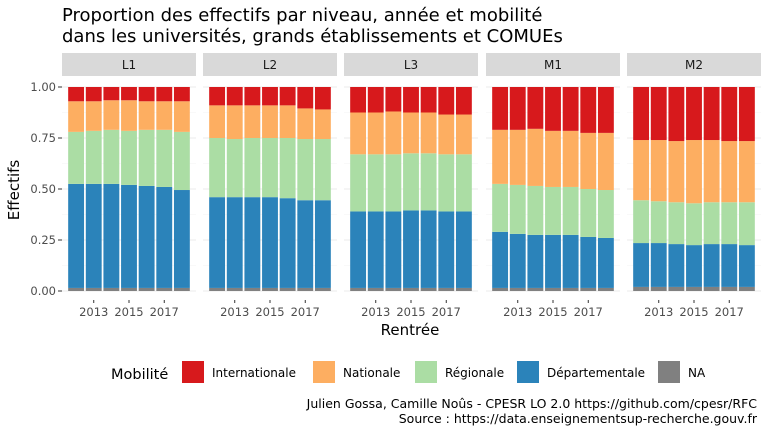 This screenshot has width=768, height=432. I want to click on facet-strip-label: L3, so click(411, 65).